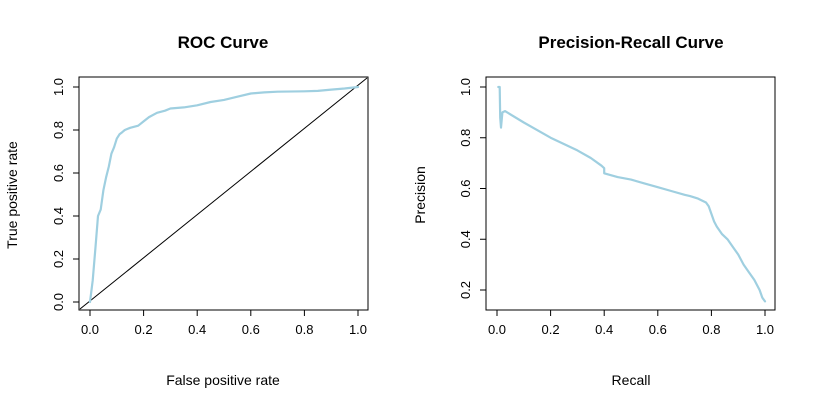 The height and width of the screenshot is (408, 816). Describe the element at coordinates (465, 239) in the screenshot. I see `pr-y-tick-label: 0.4` at that location.